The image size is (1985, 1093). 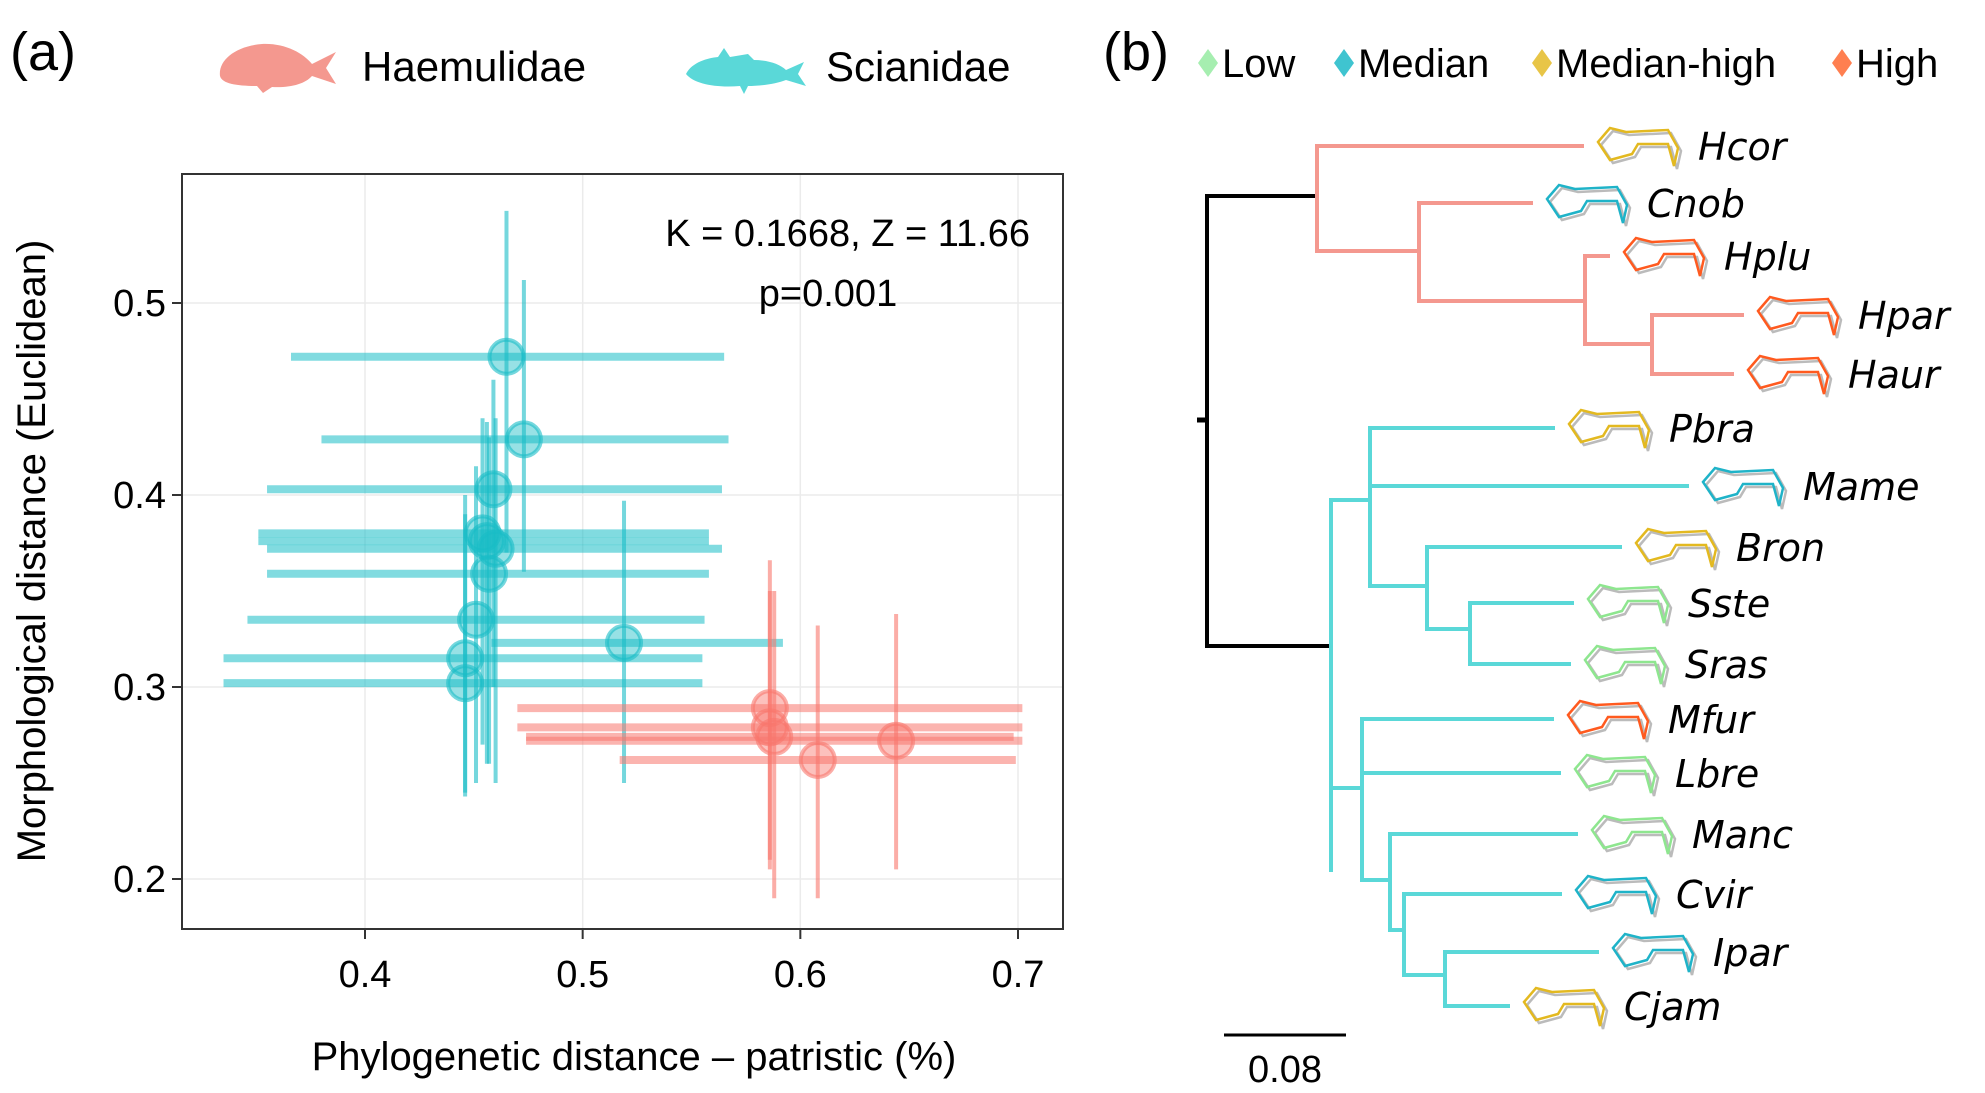 What do you see at coordinates (402, 68) in the screenshot?
I see `legend-item-haemulidae: Haemulidae` at bounding box center [402, 68].